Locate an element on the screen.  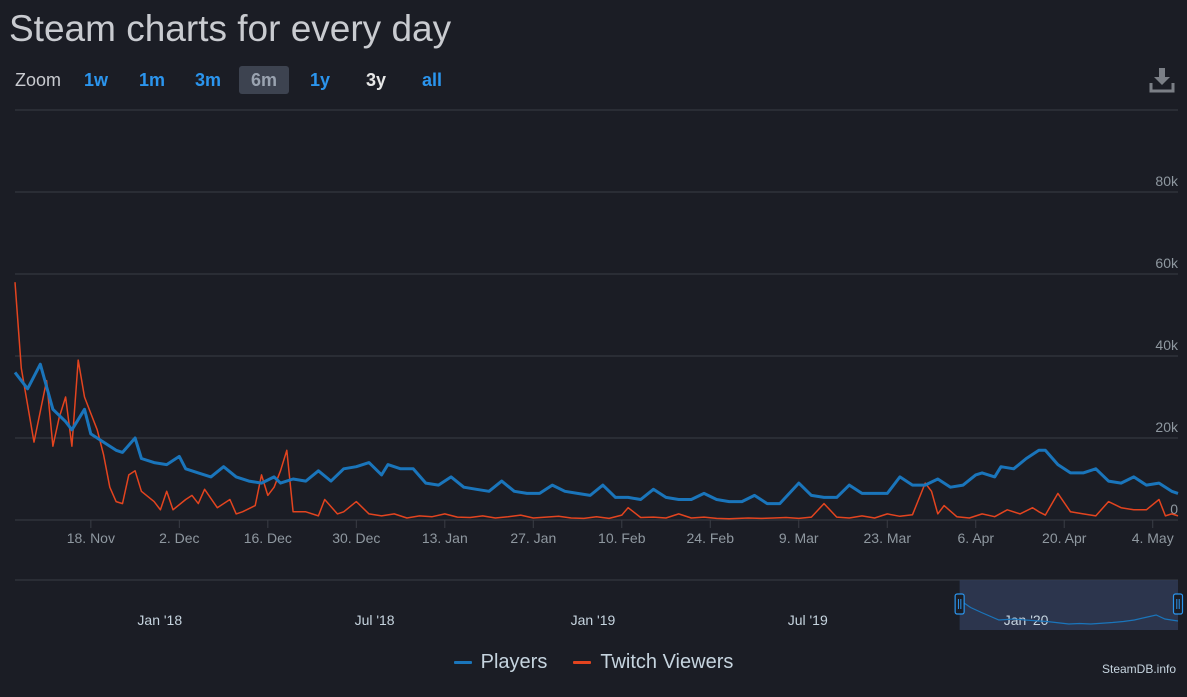
navigator-tick-label: Jul '18 is located at coordinates (375, 620).